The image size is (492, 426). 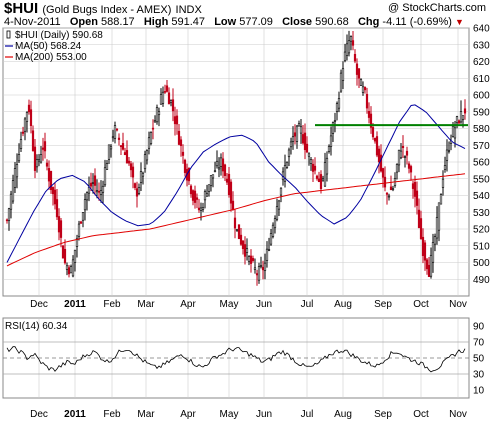 I want to click on month-tick-label: Mar, so click(x=146, y=414).